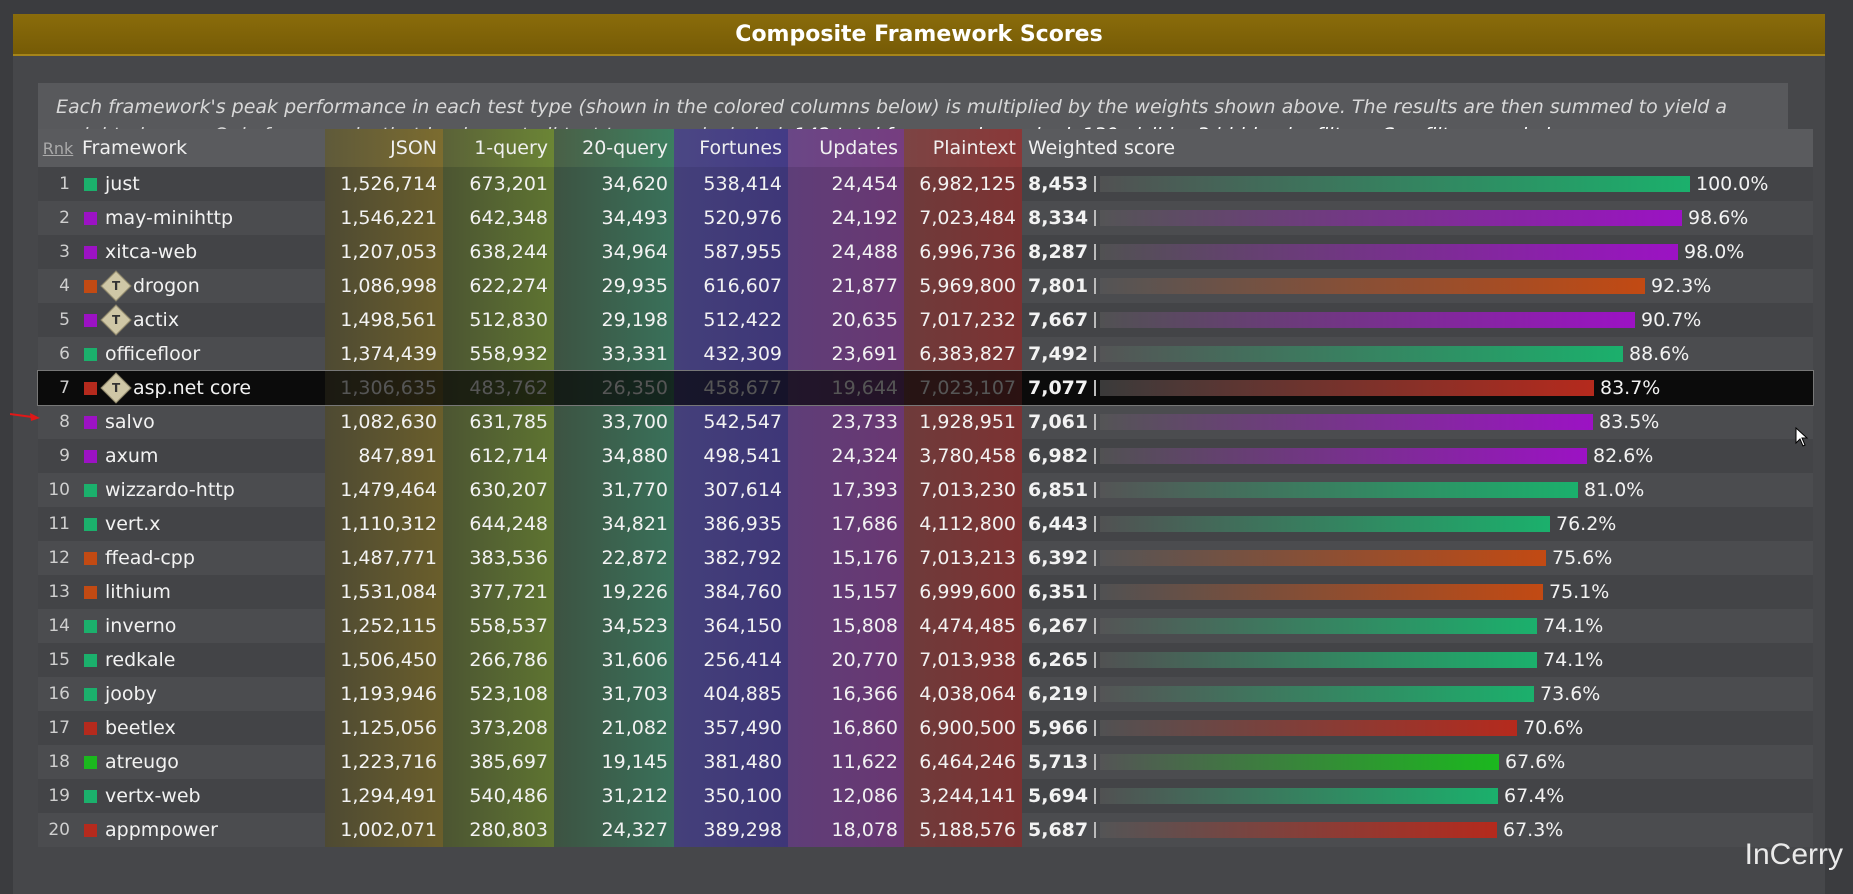 Image resolution: width=1853 pixels, height=894 pixels. Describe the element at coordinates (498, 694) in the screenshot. I see `q1-cell: 523,108` at that location.